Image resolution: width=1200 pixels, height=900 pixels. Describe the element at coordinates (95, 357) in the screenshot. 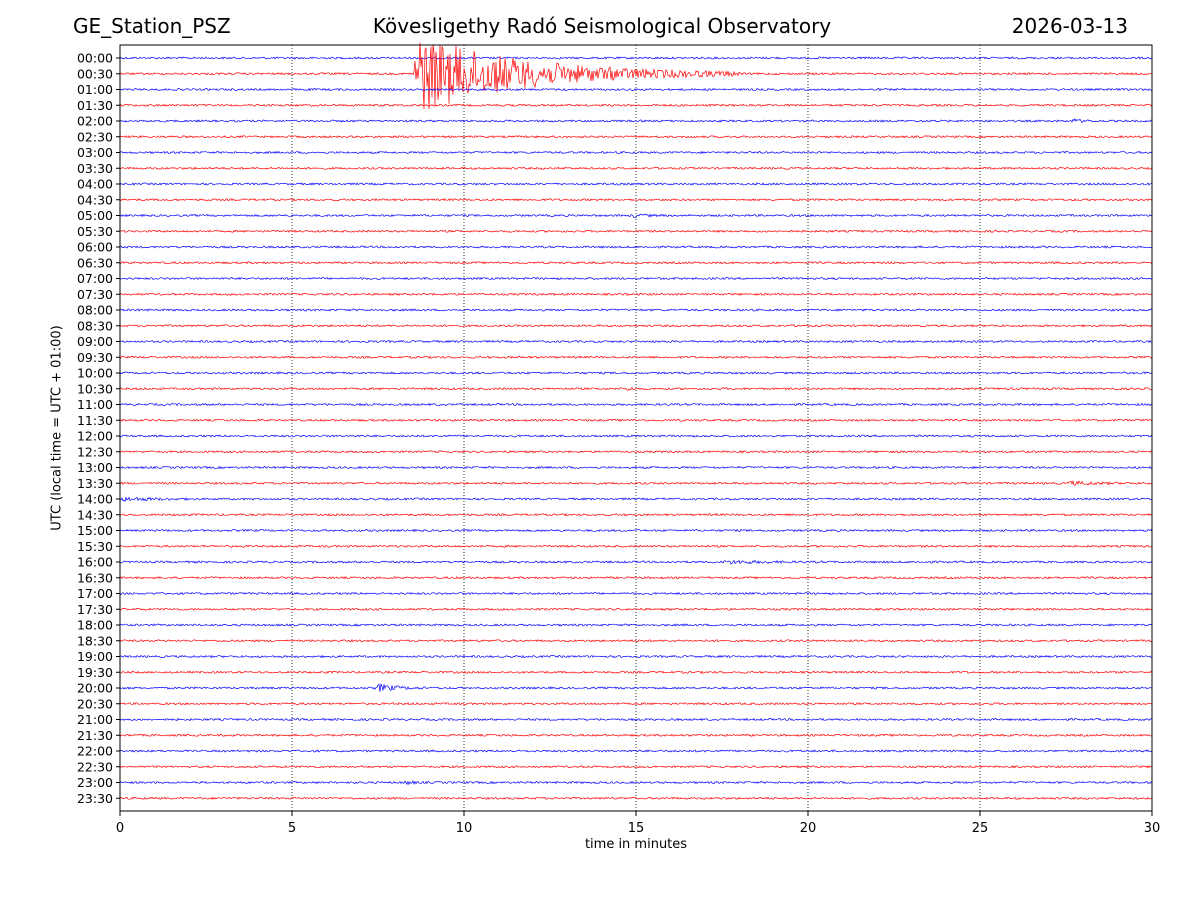

I see `y-tick-label: 09:30` at that location.